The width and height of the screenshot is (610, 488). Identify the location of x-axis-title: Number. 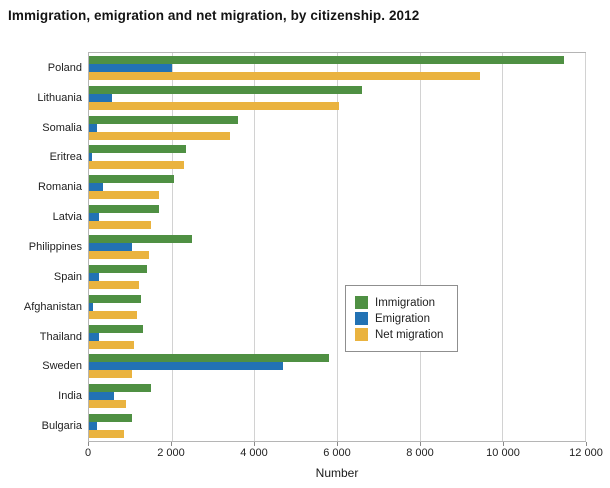
(337, 473).